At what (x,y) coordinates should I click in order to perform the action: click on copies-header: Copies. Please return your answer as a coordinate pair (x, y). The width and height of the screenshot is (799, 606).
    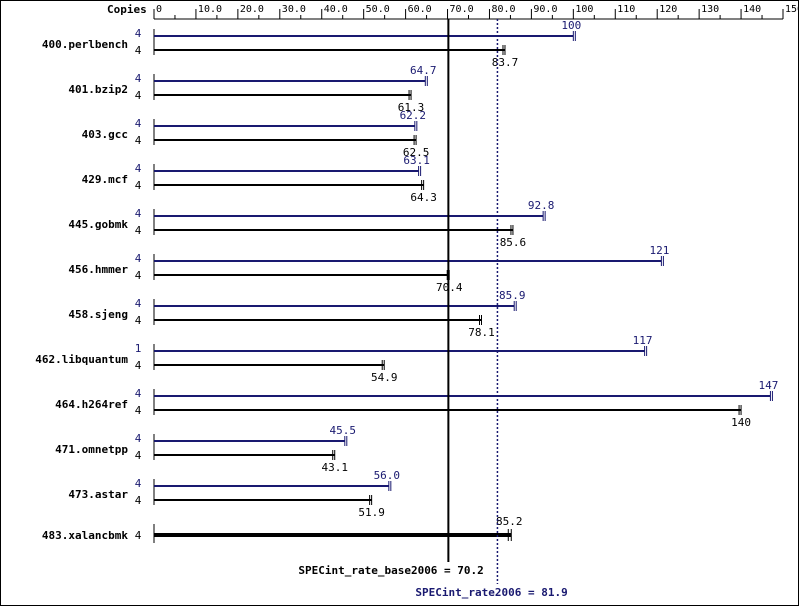
    Looking at the image, I should click on (127, 9).